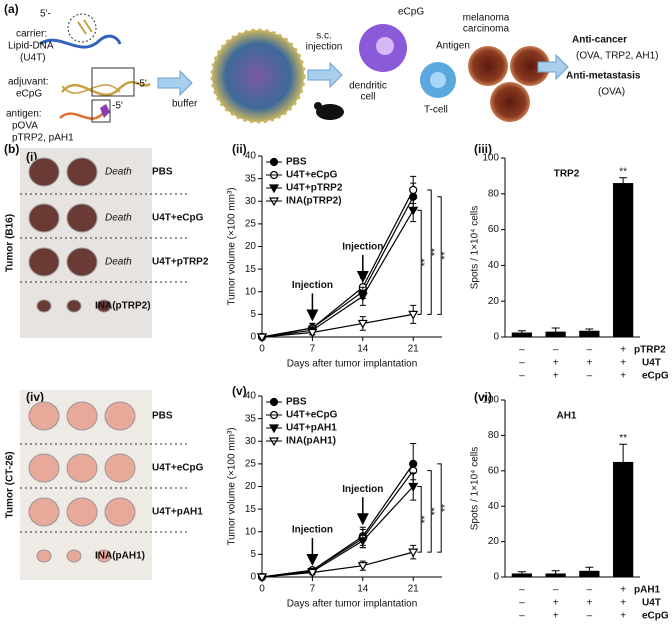 This screenshot has width=672, height=624. I want to click on scheme-text: pTRP2, pAH1, so click(43, 138).